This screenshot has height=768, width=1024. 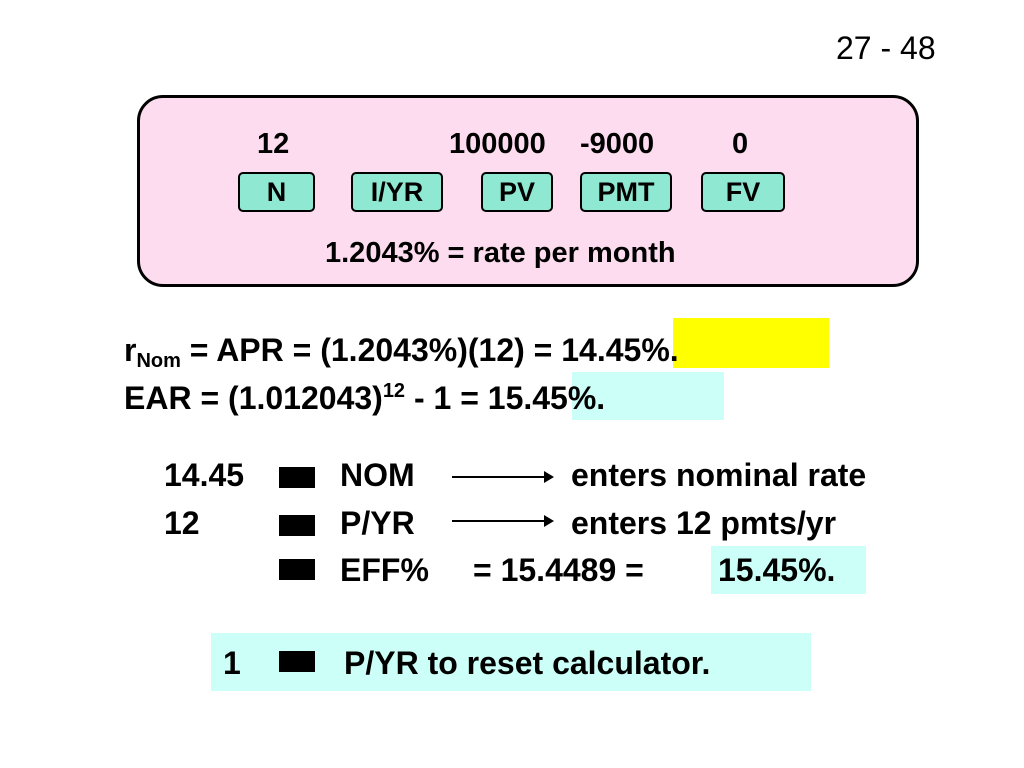 I want to click on n-value: 12, so click(x=273, y=144).